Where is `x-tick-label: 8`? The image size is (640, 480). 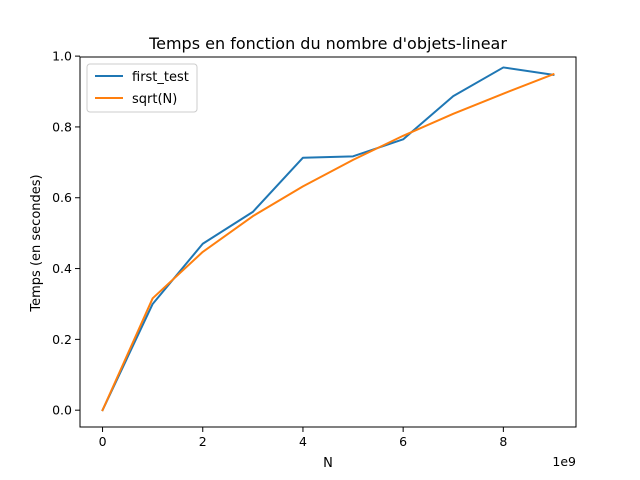
x-tick-label: 8 is located at coordinates (503, 441).